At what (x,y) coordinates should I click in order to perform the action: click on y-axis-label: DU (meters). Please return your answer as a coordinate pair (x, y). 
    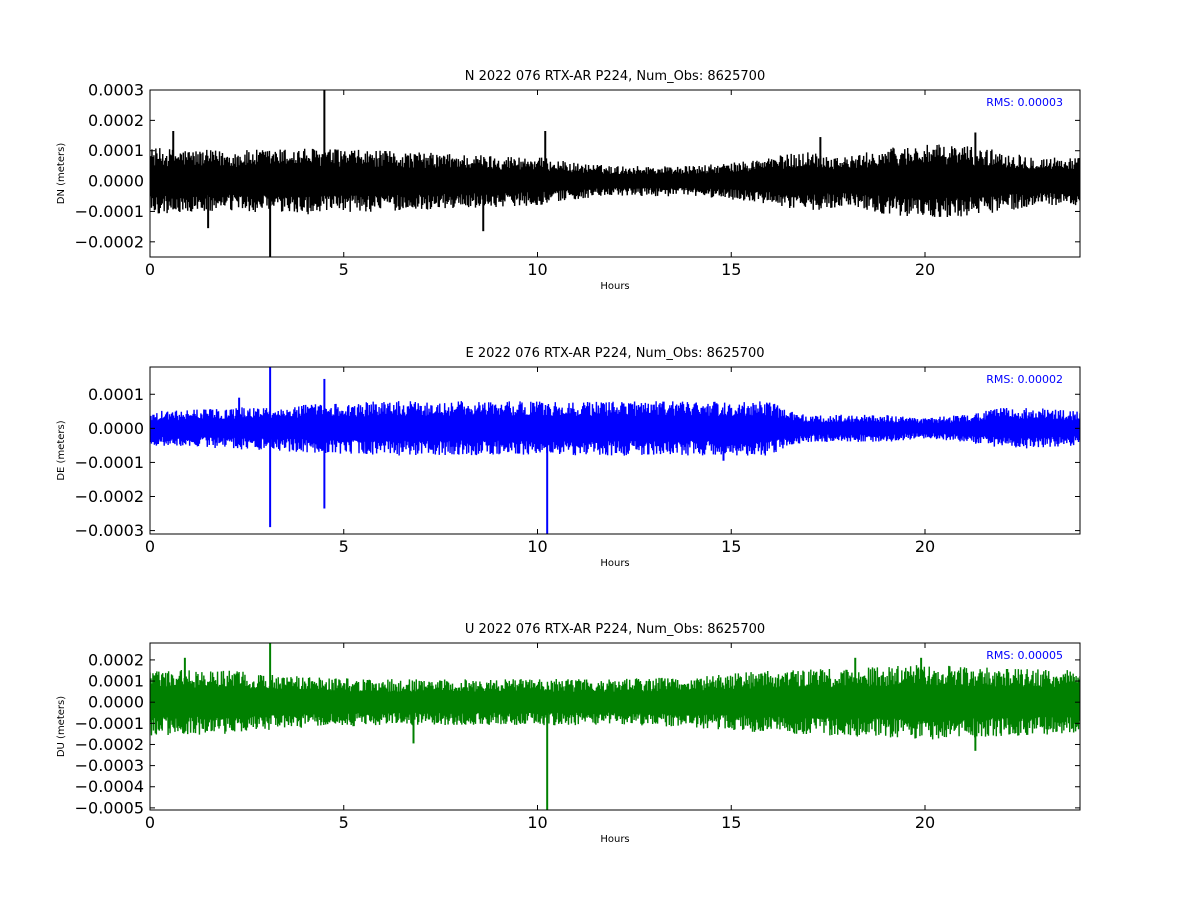
    Looking at the image, I should click on (61, 726).